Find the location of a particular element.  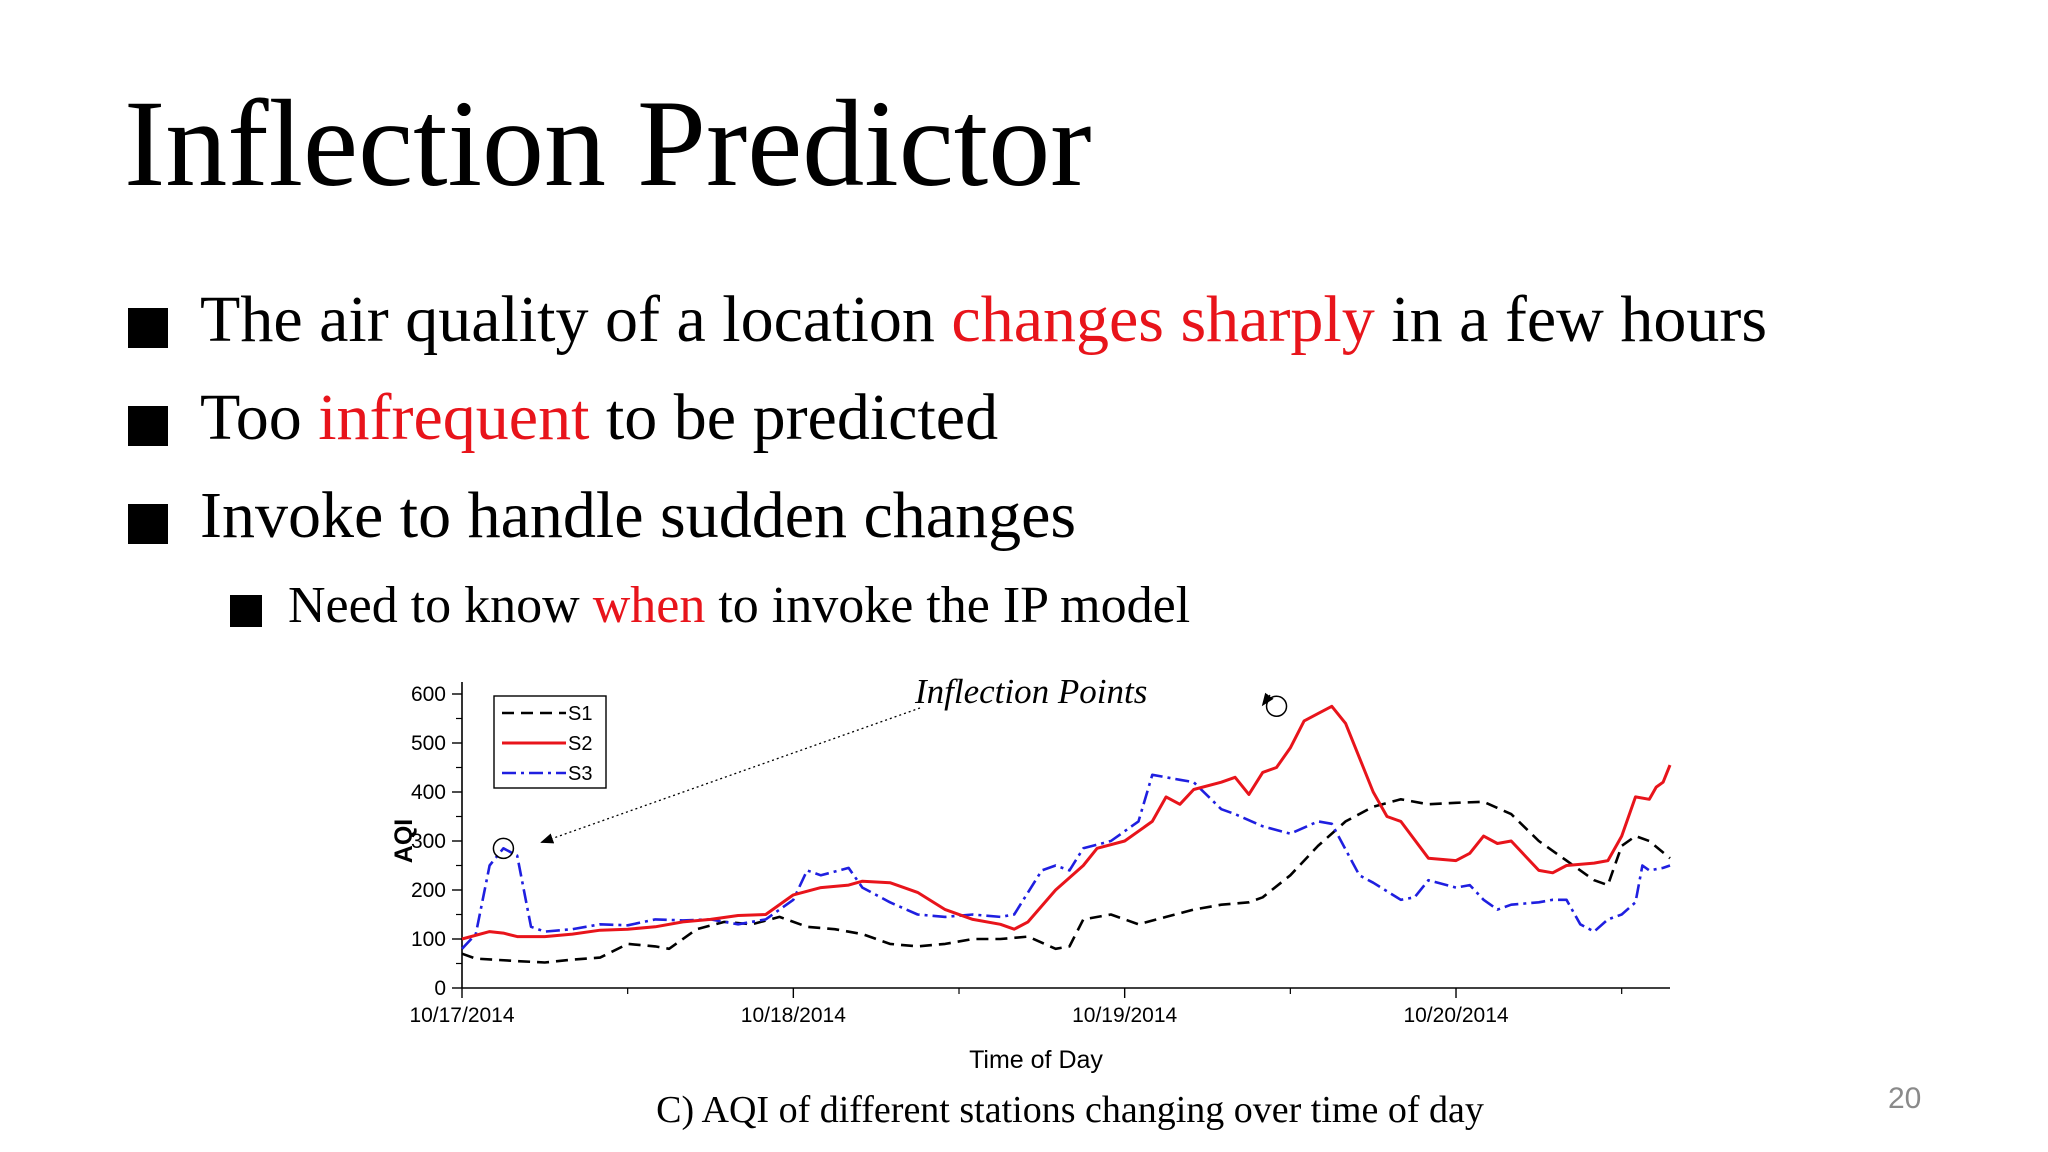

bullet-item: Invoke to handle sudden changes is located at coordinates (1064, 527).